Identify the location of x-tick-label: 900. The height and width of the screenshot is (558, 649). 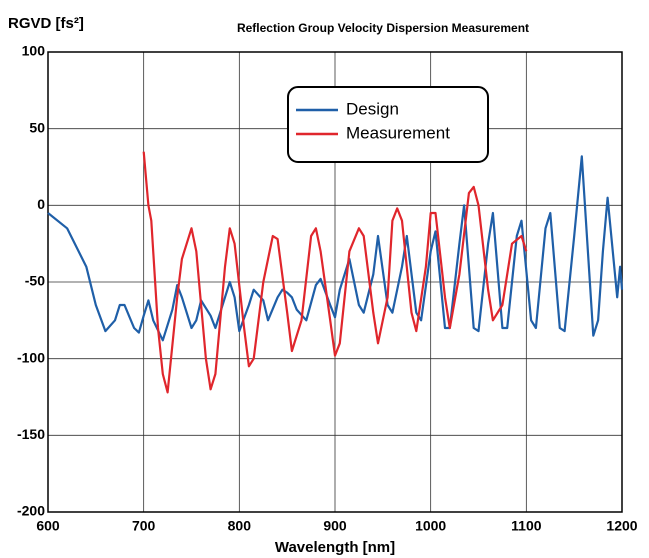
(335, 526).